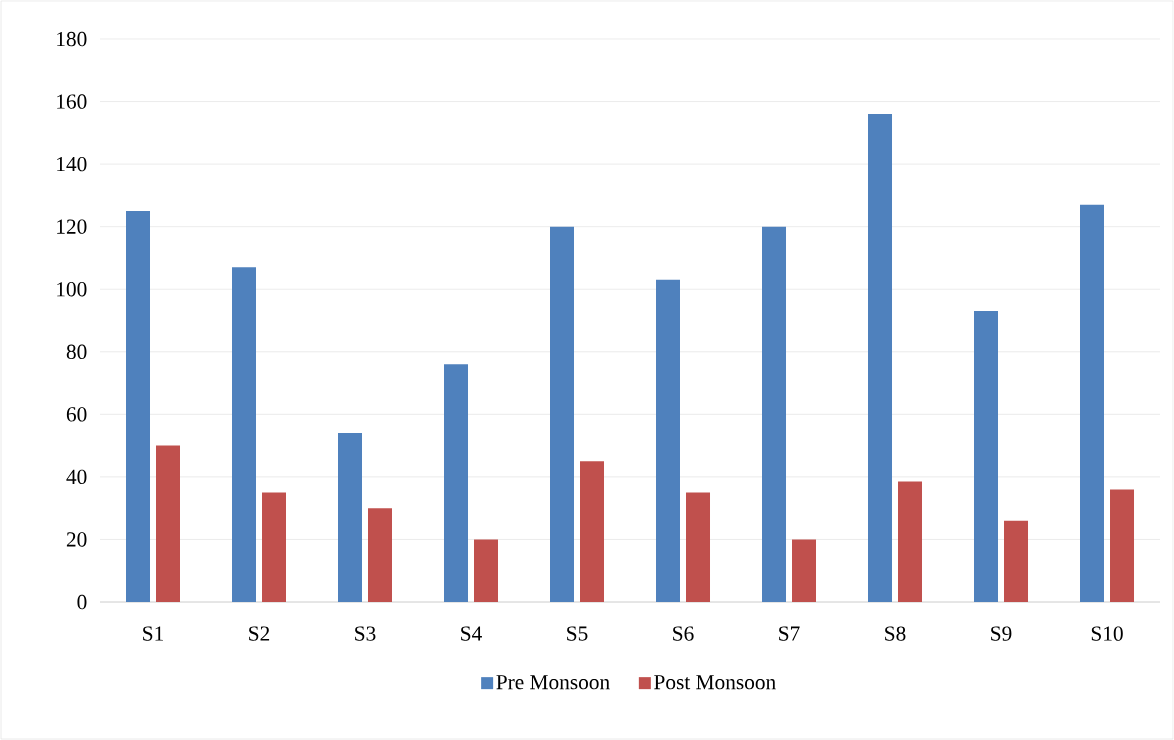 The height and width of the screenshot is (740, 1174). I want to click on x-tick-label: S2, so click(259, 633).